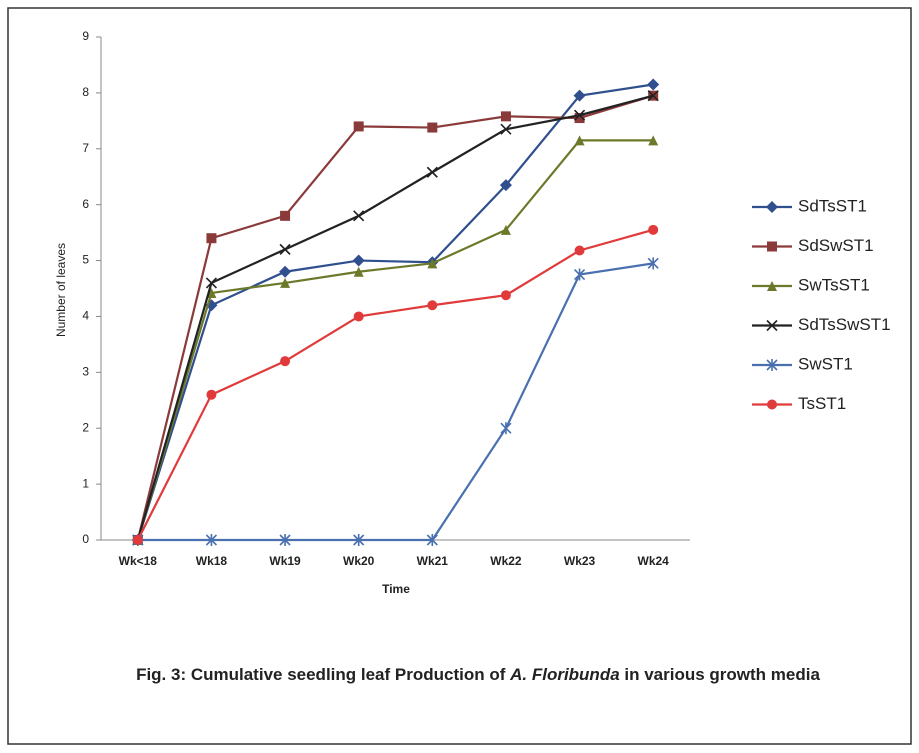 This screenshot has height=753, width=919. Describe the element at coordinates (822, 403) in the screenshot. I see `legend-label: TsST1` at that location.